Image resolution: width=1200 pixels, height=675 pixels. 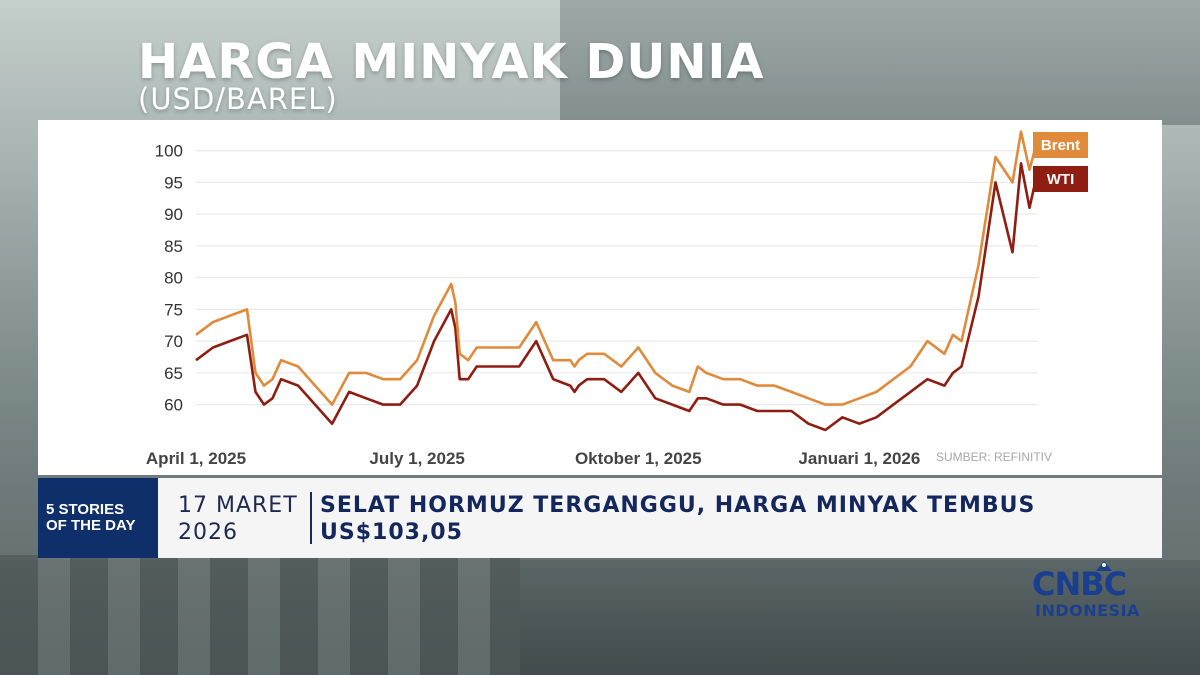 I want to click on y-tick-label: 70, so click(x=173, y=341).